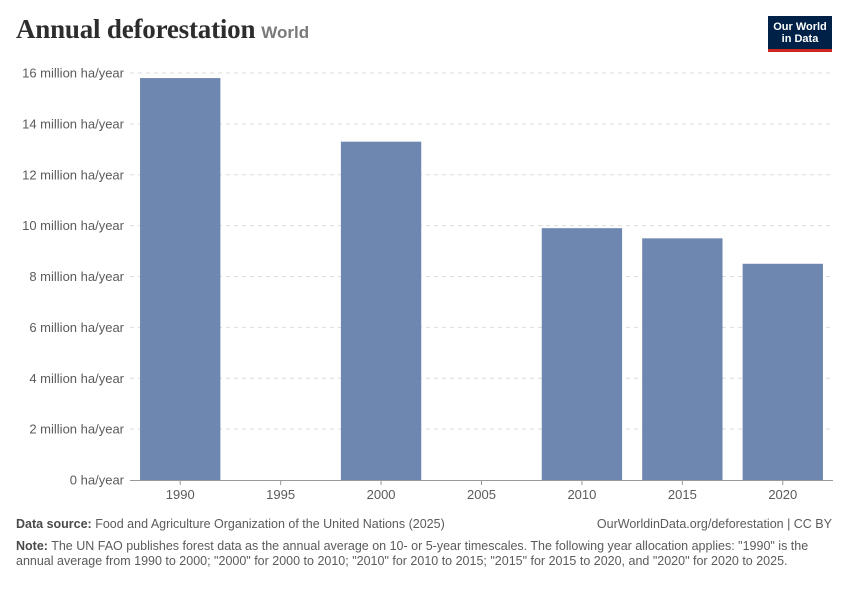 The height and width of the screenshot is (600, 850). I want to click on source-label: Data source:, so click(54, 524).